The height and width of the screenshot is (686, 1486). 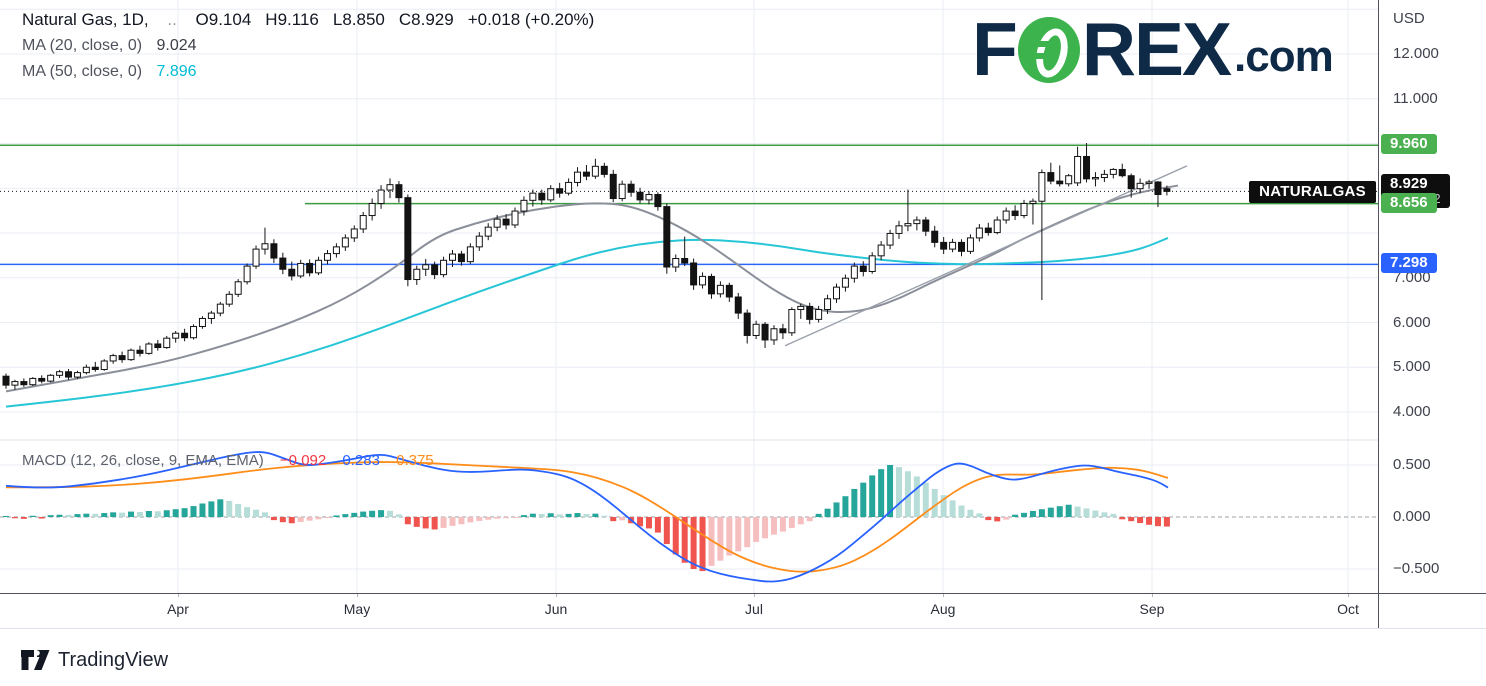 I want to click on forex-logo-rex: REX, so click(x=1156, y=49).